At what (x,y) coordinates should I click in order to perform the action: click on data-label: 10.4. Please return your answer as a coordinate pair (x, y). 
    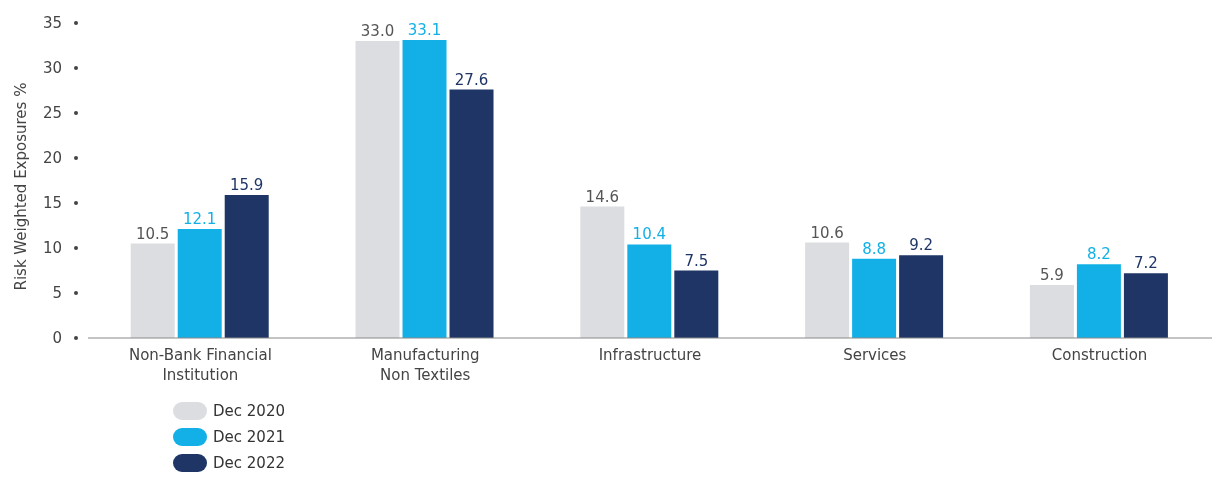
    Looking at the image, I should click on (649, 234).